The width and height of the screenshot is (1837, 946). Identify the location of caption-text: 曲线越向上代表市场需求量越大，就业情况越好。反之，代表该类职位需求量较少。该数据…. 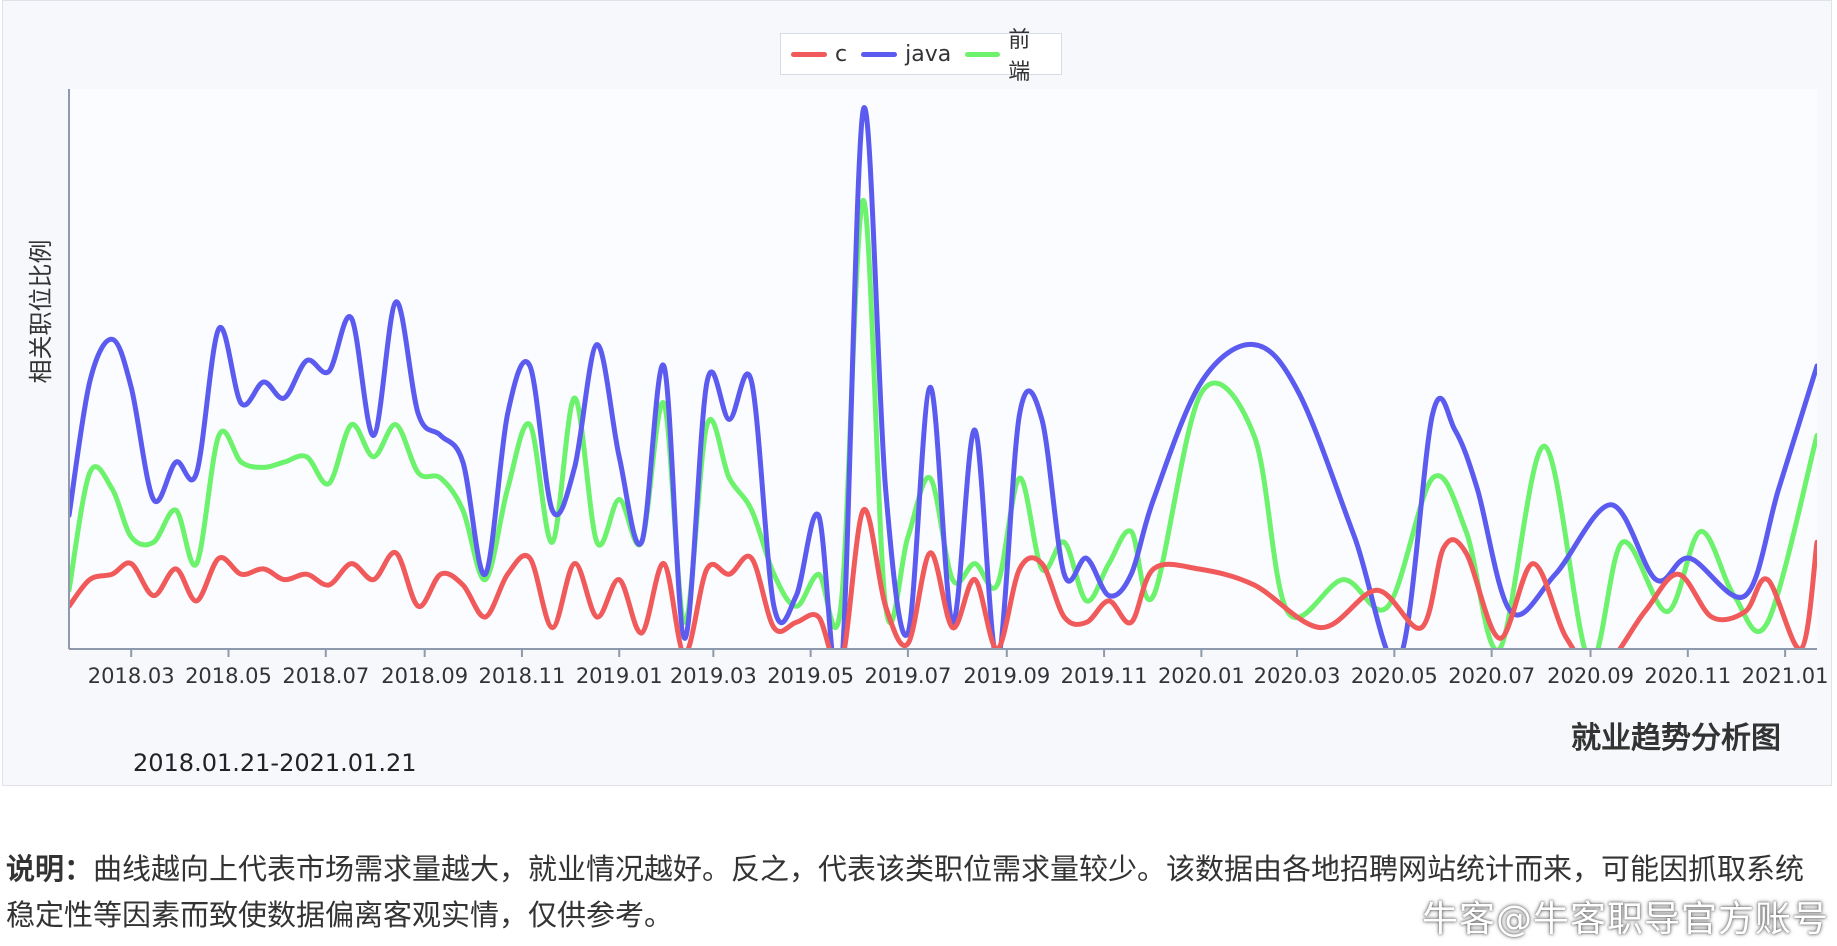
(905, 892).